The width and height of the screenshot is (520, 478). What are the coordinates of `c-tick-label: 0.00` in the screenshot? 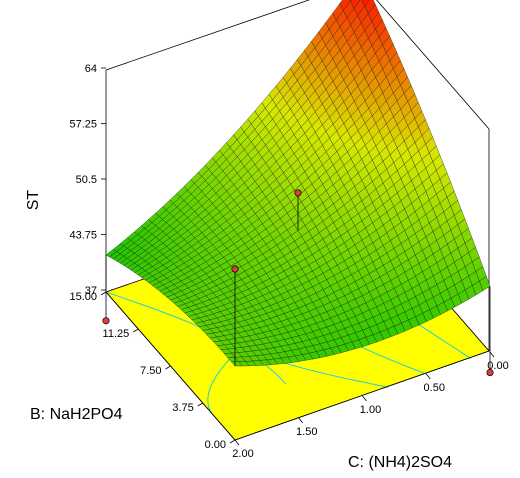 It's located at (497, 366).